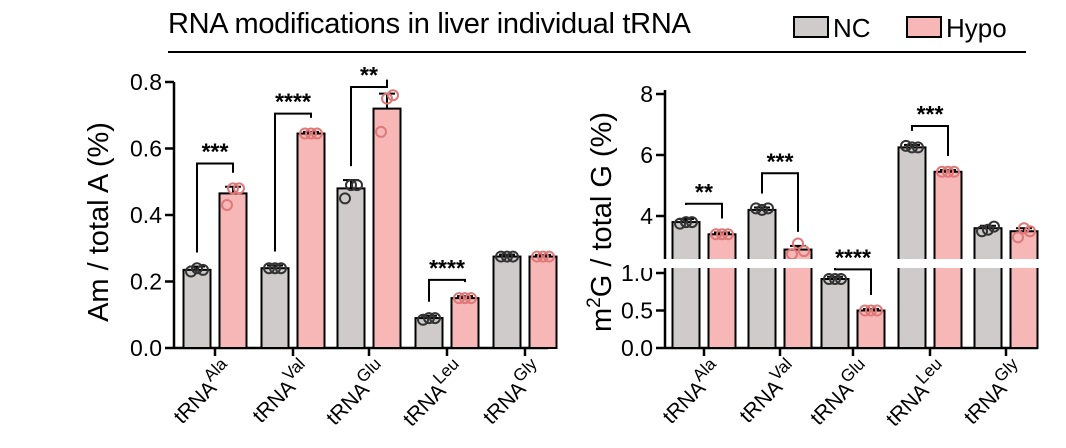 The height and width of the screenshot is (448, 1066). I want to click on y-axis-label-rest: G / total G (%), so click(602, 204).